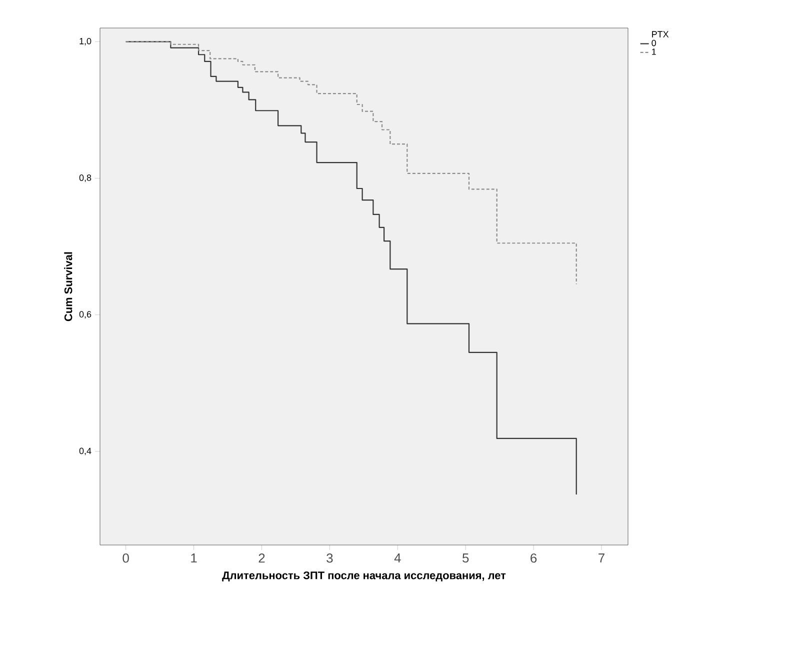  What do you see at coordinates (364, 577) in the screenshot?
I see `x-axis-title: Длительность ЗПТ после начала исследования, лет` at bounding box center [364, 577].